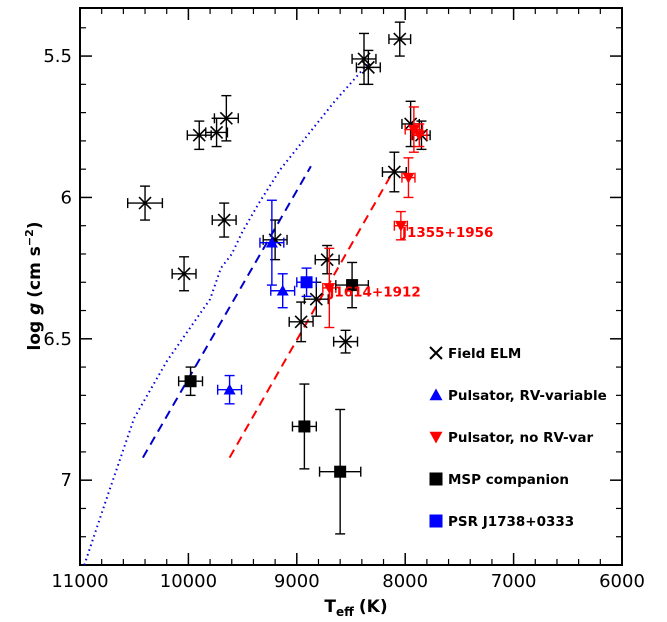  I want to click on x-tick-label: 11000, so click(79, 581).